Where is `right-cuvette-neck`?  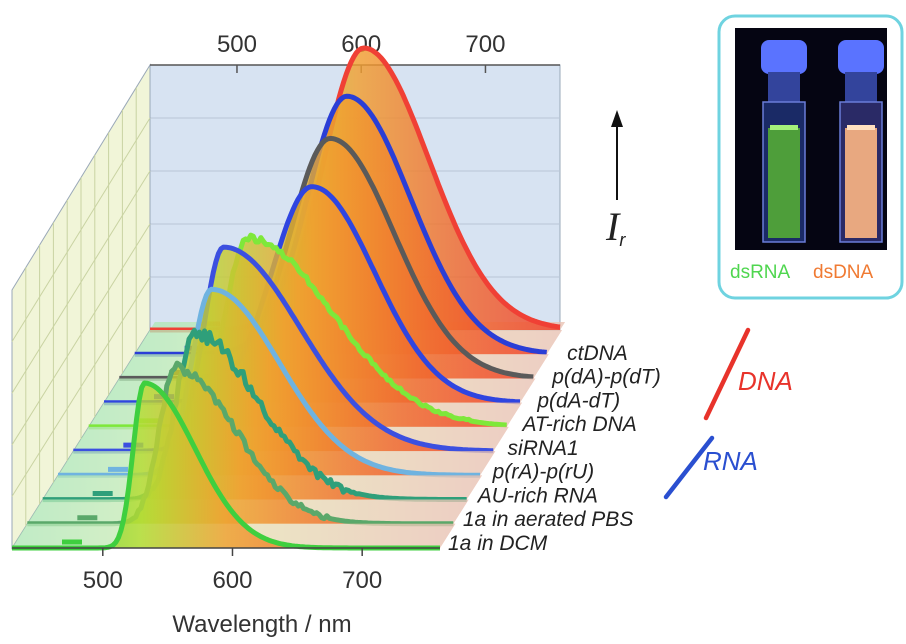 right-cuvette-neck is located at coordinates (861, 87).